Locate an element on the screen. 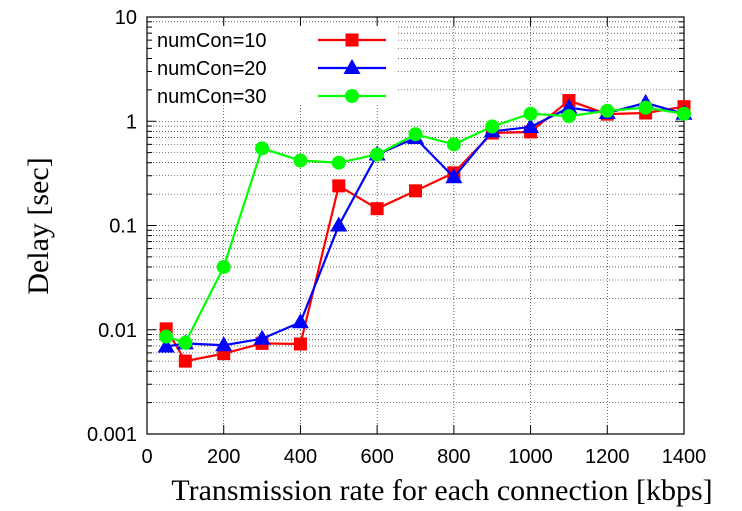  y-tick-label: 0.001 is located at coordinates (112, 435).